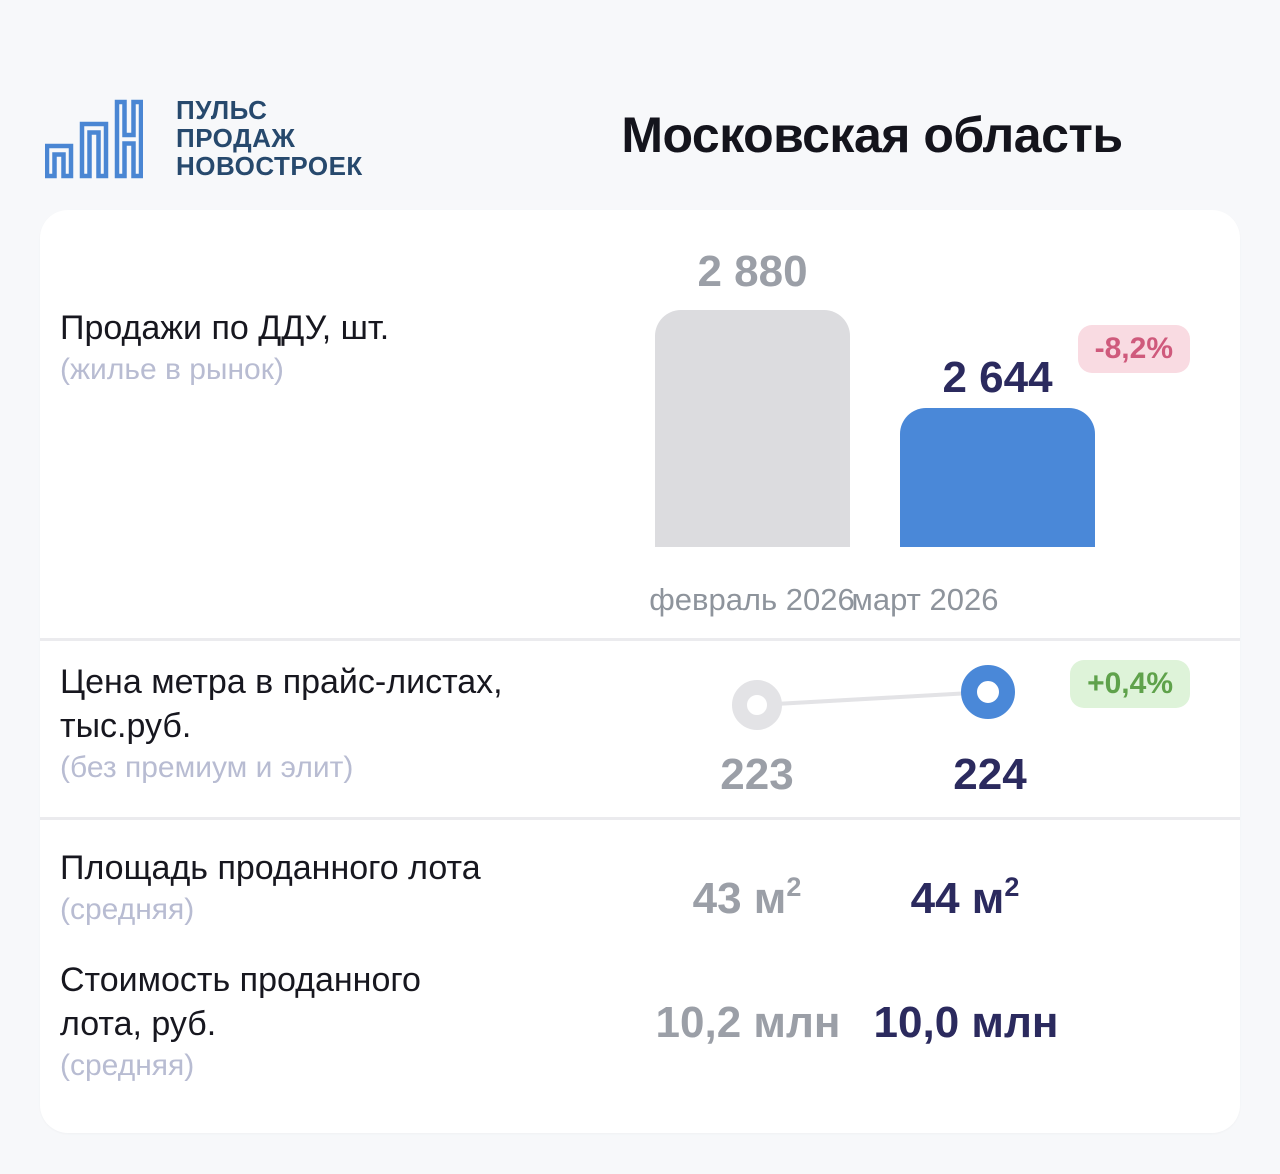 This screenshot has width=1280, height=1174. I want to click on logo-line-3: НОВОСТРОЕК, so click(269, 166).